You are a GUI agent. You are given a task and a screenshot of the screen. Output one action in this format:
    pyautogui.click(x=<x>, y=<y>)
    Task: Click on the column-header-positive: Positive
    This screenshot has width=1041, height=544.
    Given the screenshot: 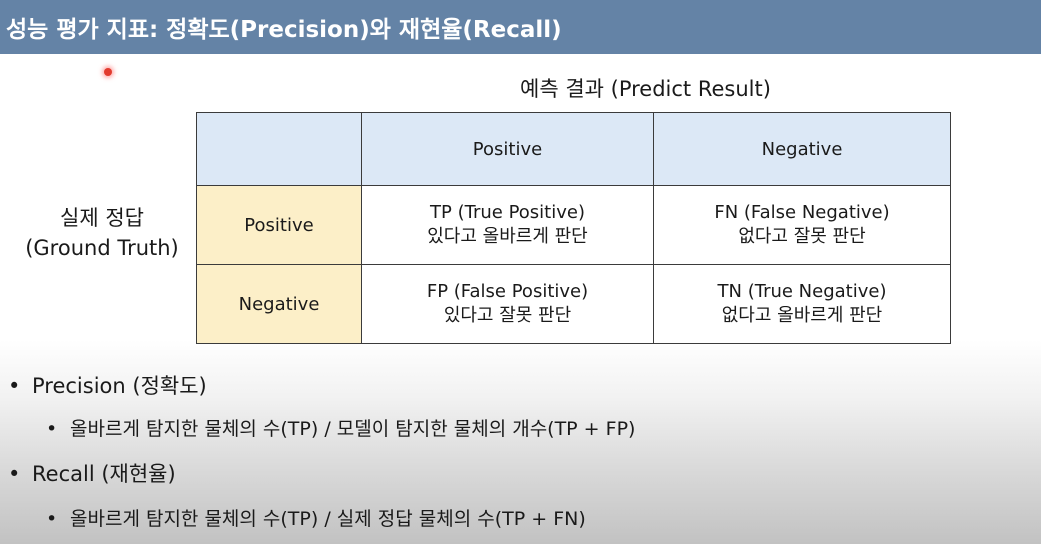 What is the action you would take?
    pyautogui.click(x=507, y=149)
    